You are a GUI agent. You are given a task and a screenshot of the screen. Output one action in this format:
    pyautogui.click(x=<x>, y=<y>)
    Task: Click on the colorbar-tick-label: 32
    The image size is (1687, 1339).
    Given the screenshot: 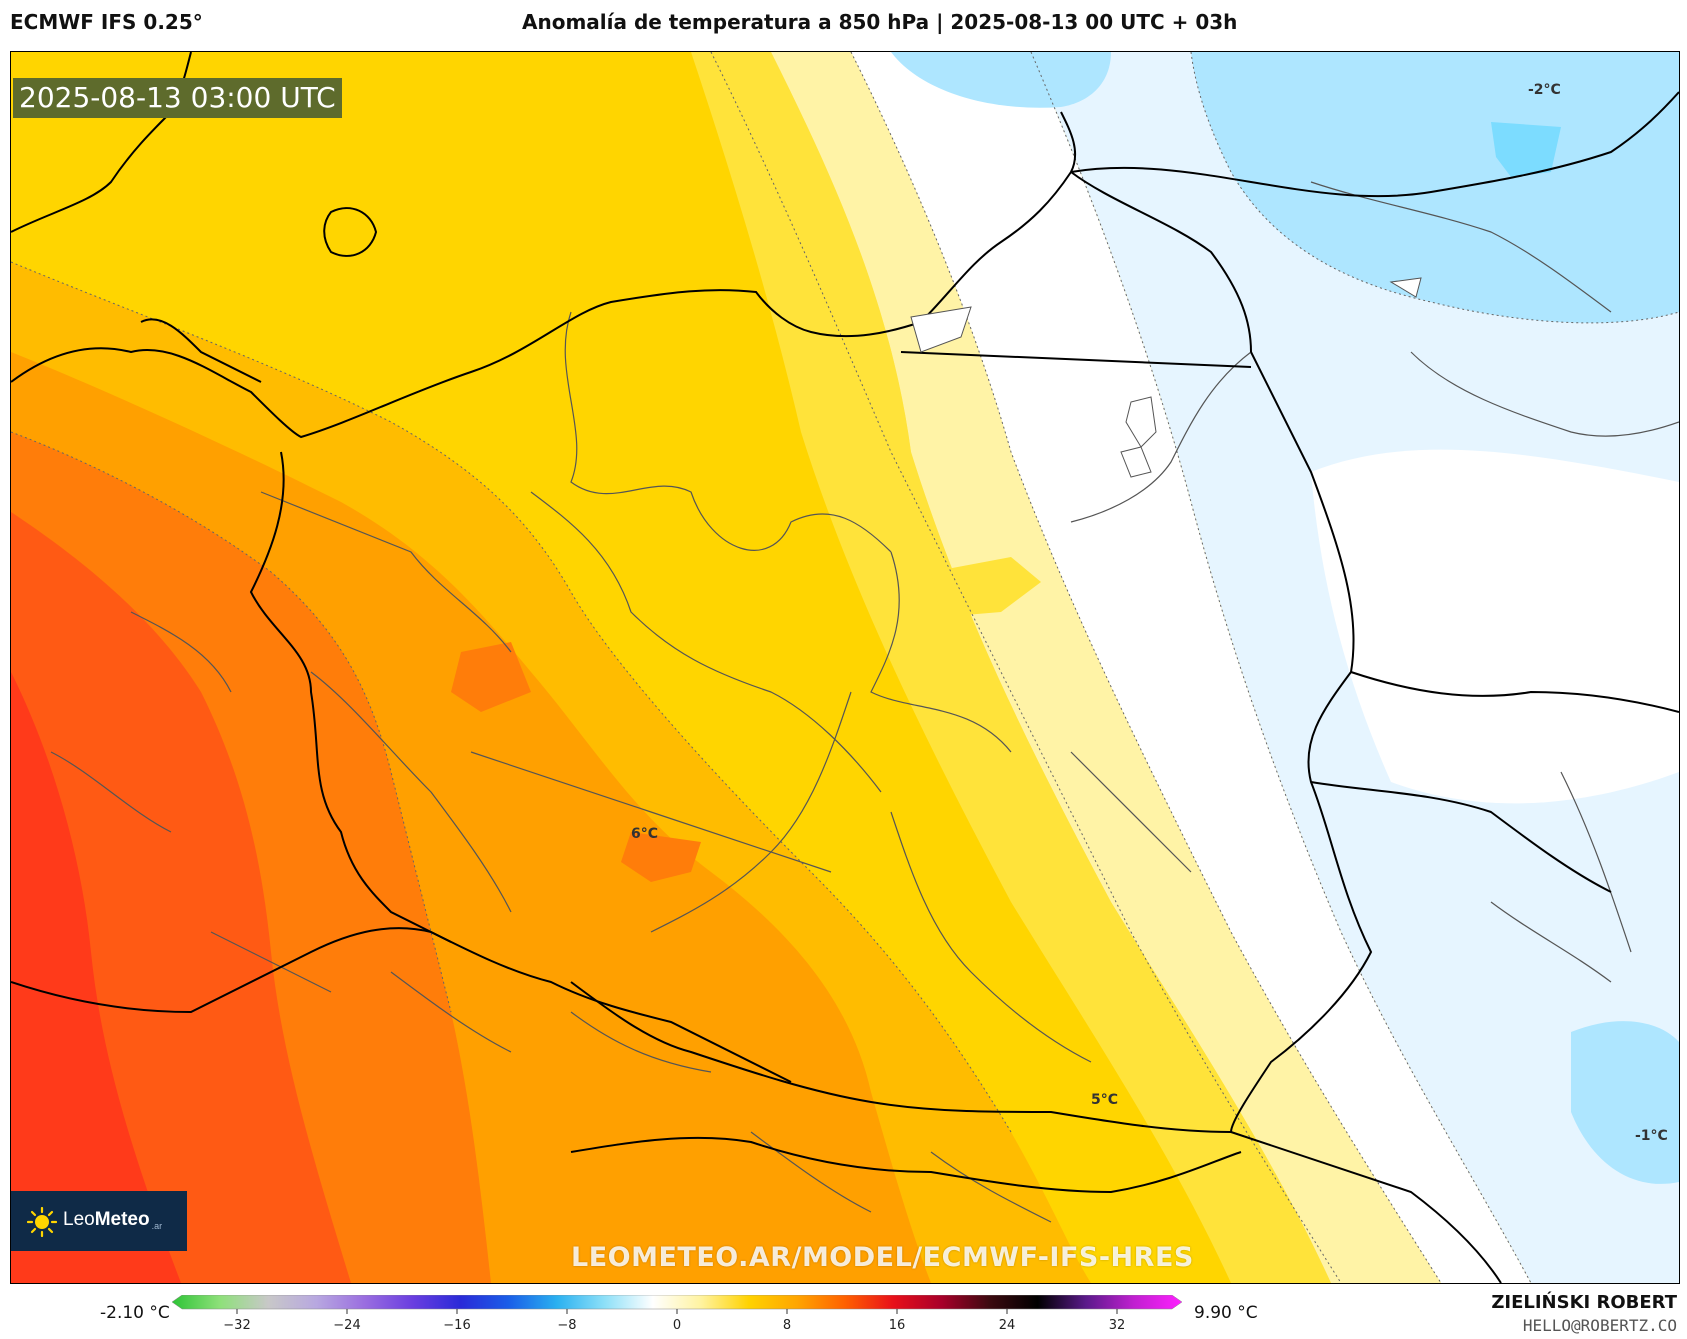 What is the action you would take?
    pyautogui.click(x=1117, y=1325)
    